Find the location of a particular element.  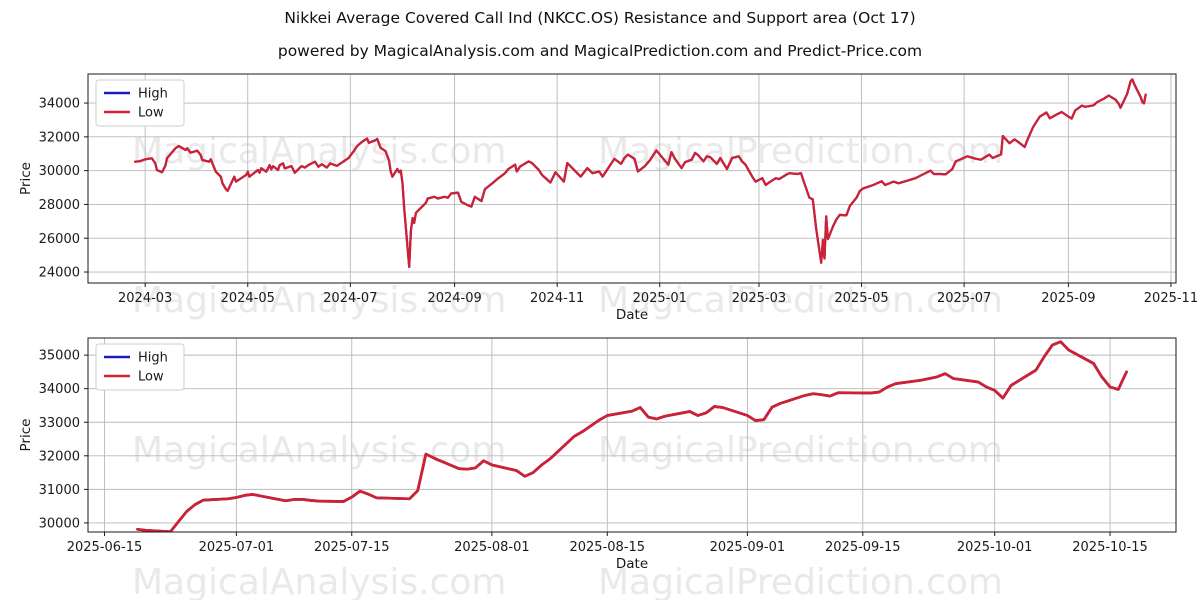

x-tick-label: 2025-03 is located at coordinates (759, 298).